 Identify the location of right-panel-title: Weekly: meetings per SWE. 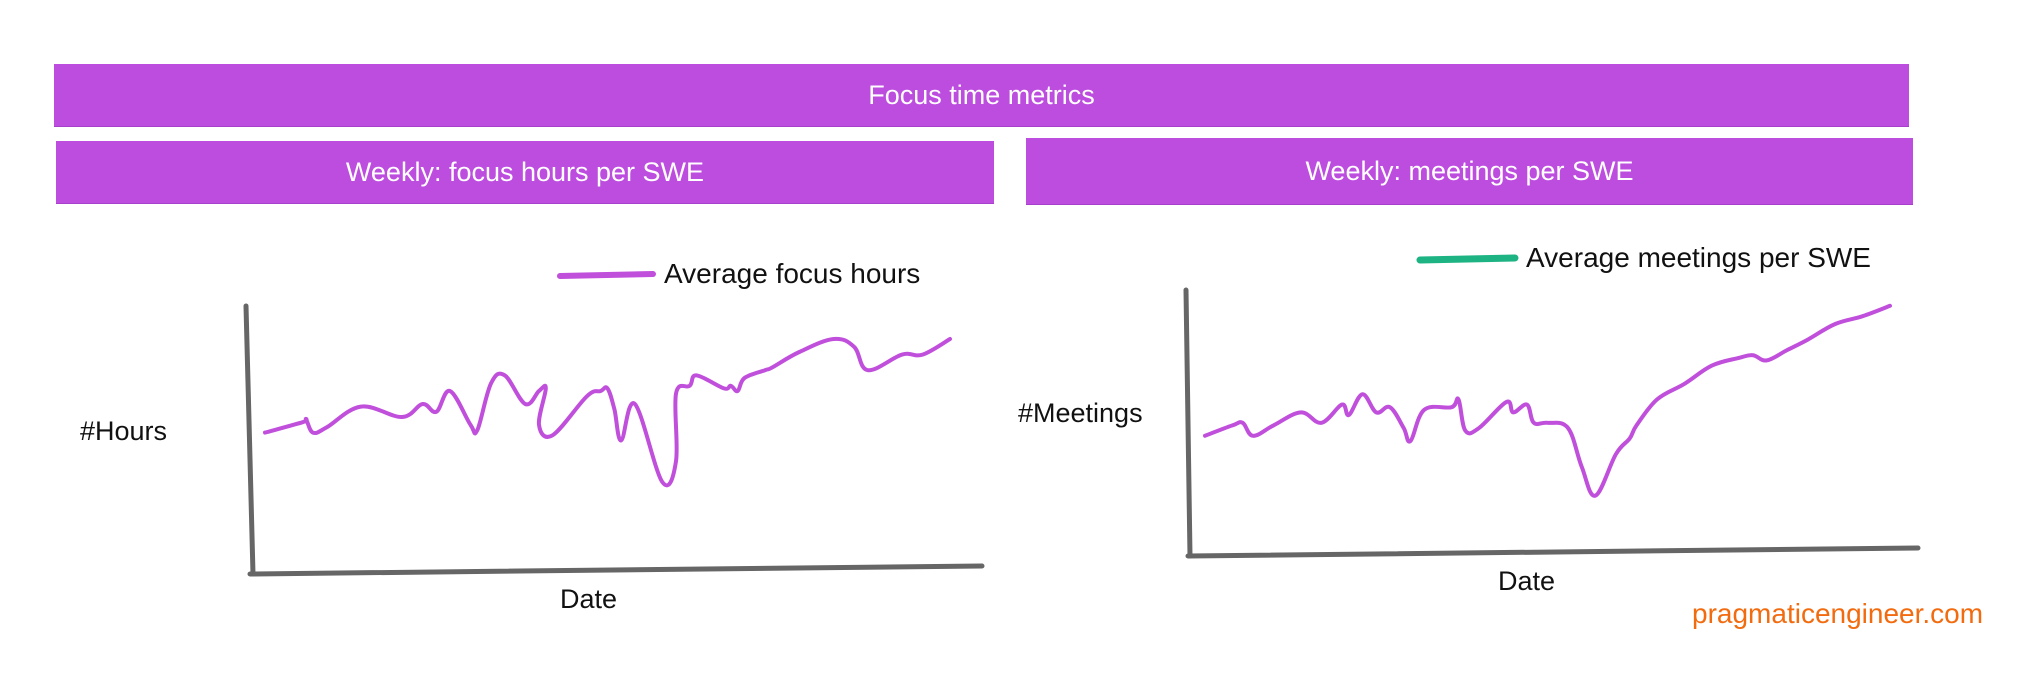
(1469, 170).